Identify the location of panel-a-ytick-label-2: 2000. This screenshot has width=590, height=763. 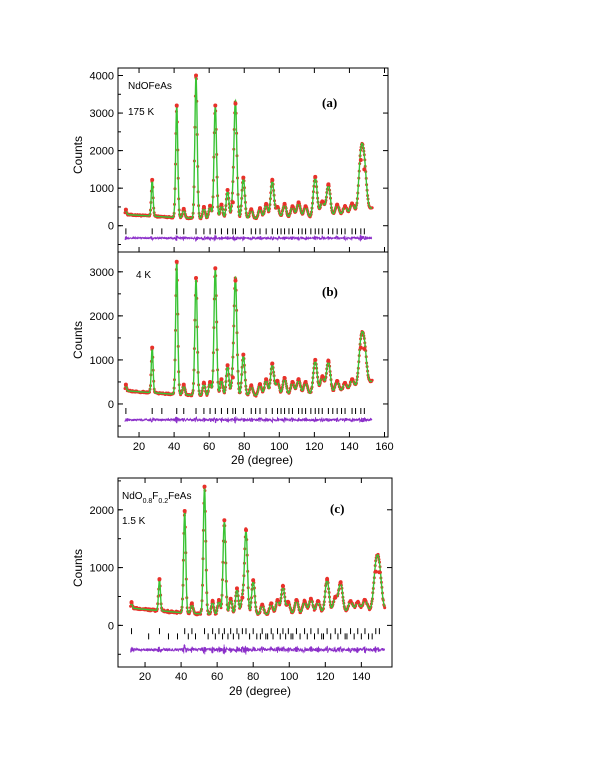
(102, 152).